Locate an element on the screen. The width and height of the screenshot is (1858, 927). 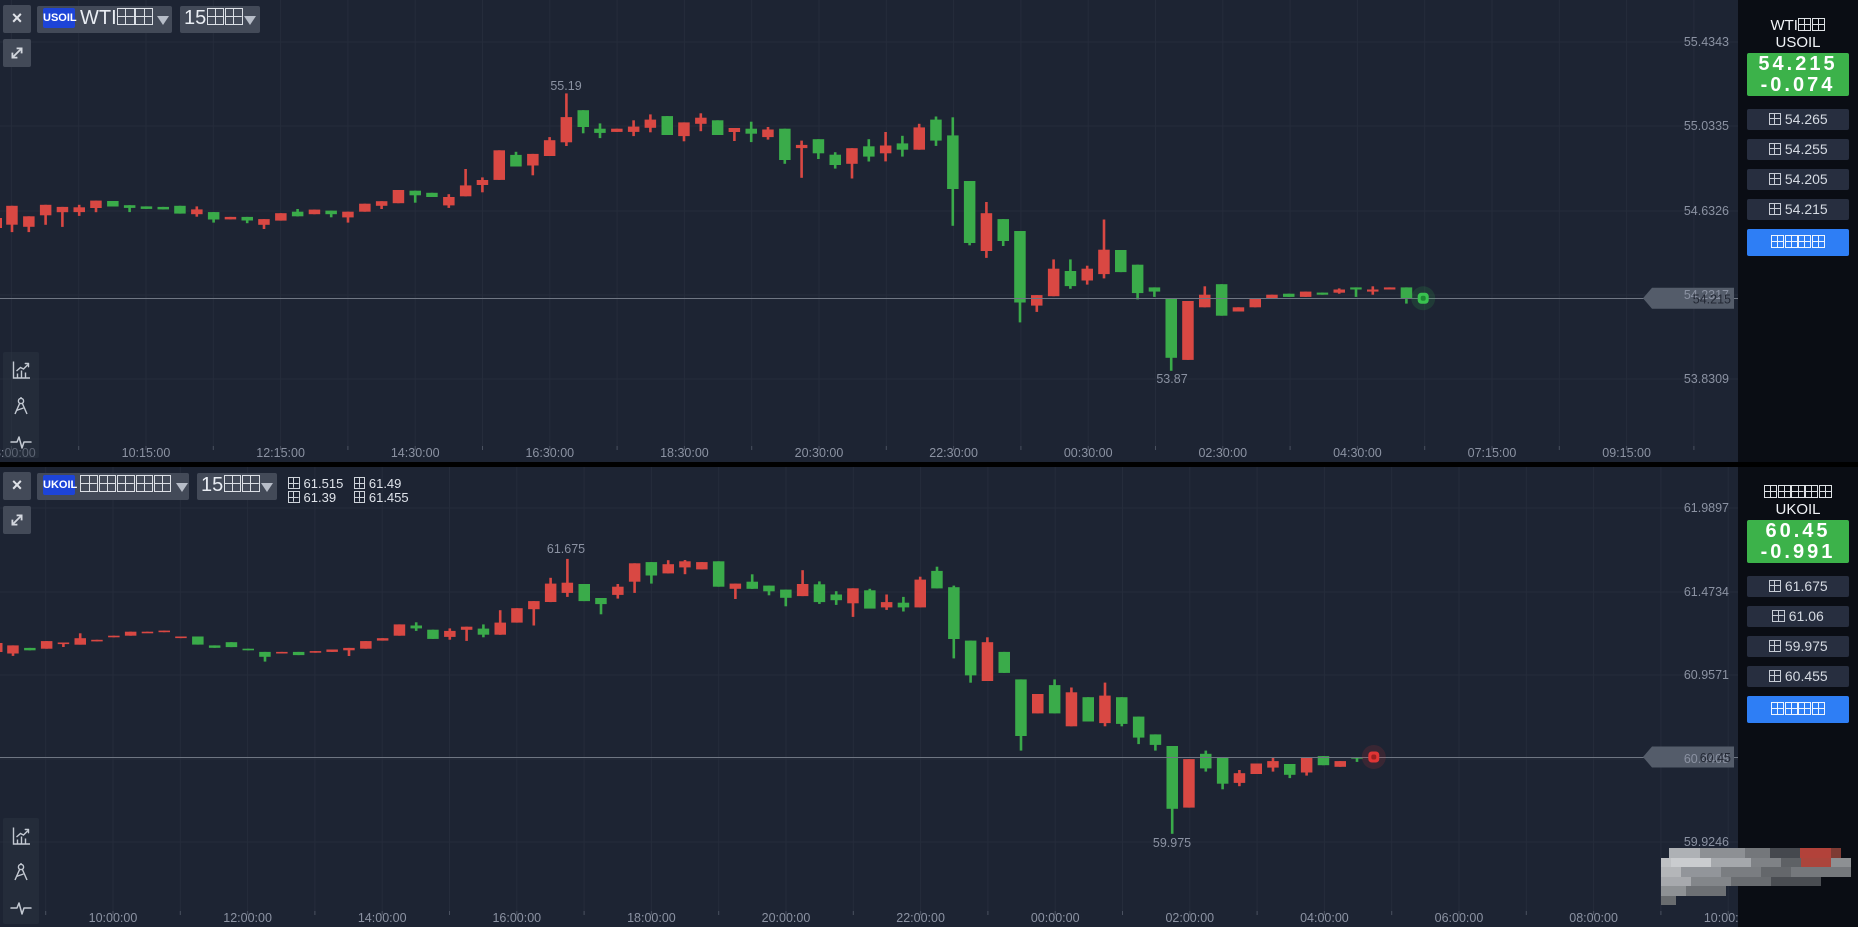
svg-text: 54.2317 is located at coordinates (1706, 295).